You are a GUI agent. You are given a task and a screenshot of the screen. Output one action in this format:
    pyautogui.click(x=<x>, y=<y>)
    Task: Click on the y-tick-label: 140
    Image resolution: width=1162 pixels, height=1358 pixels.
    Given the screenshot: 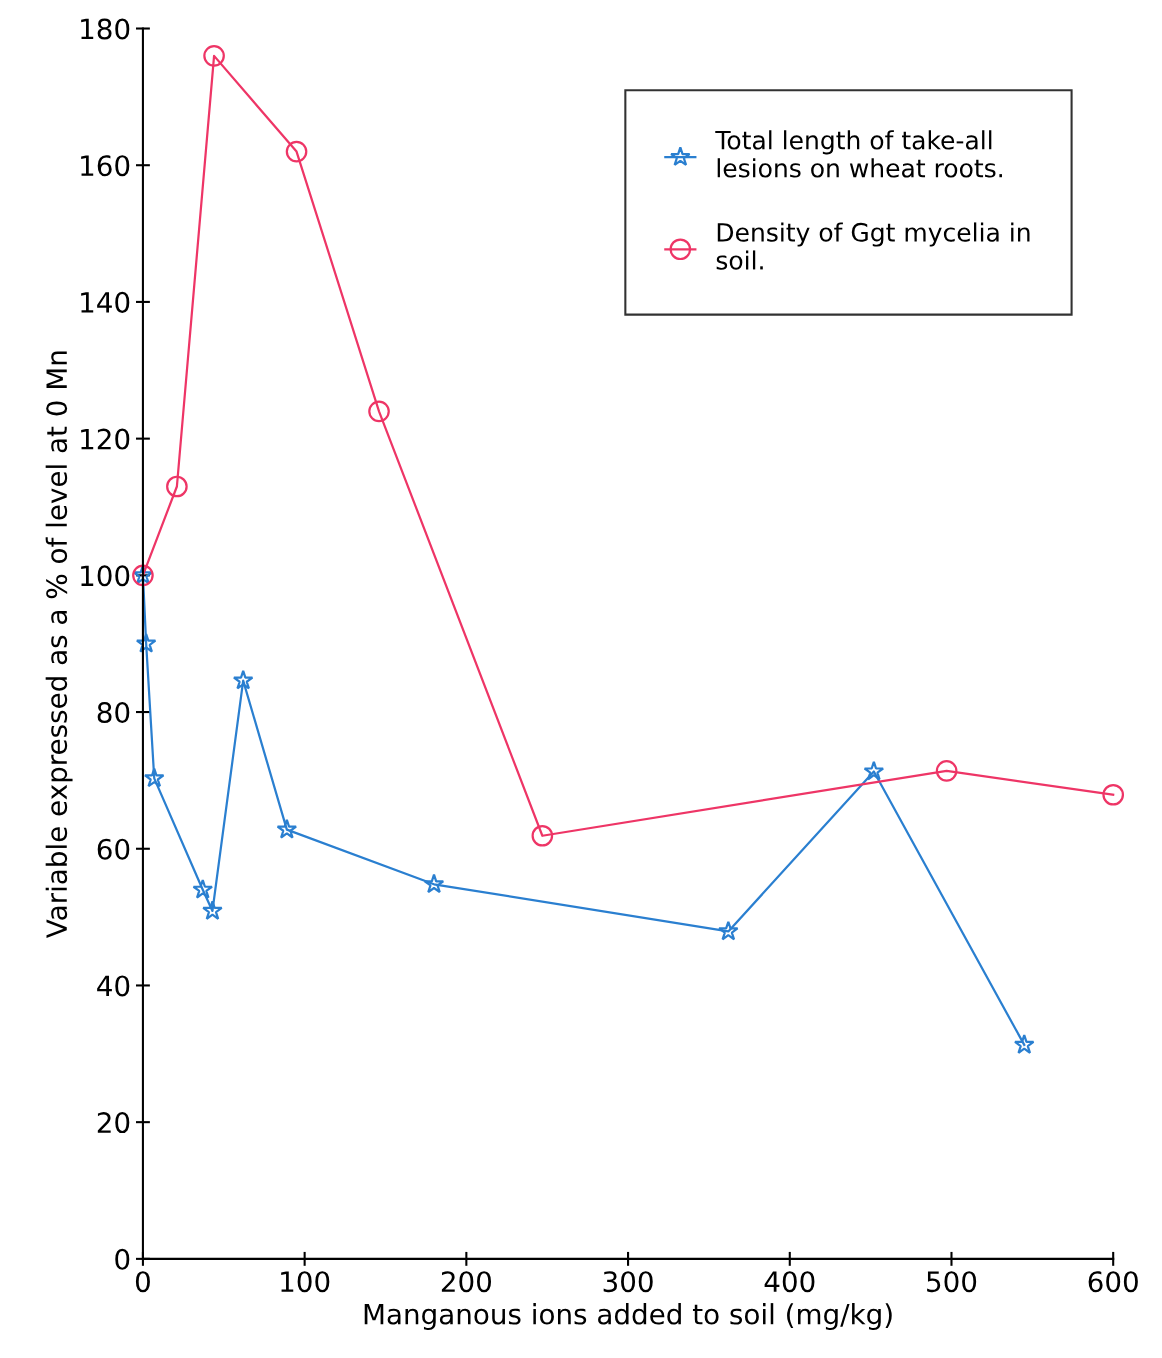 What is the action you would take?
    pyautogui.click(x=105, y=302)
    